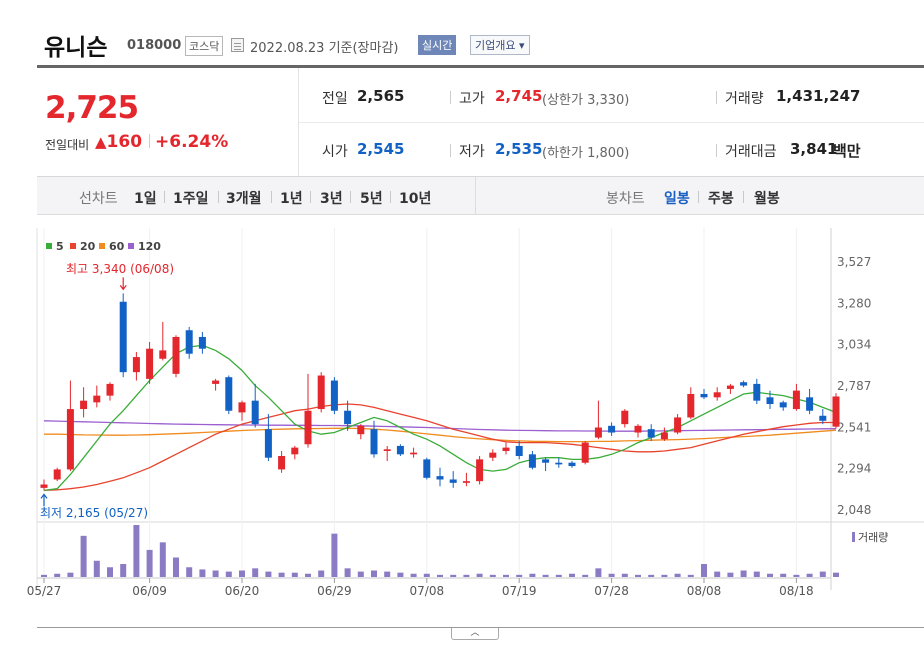 This screenshot has height=656, width=924. I want to click on x-tick-label: 08/08, so click(704, 591).